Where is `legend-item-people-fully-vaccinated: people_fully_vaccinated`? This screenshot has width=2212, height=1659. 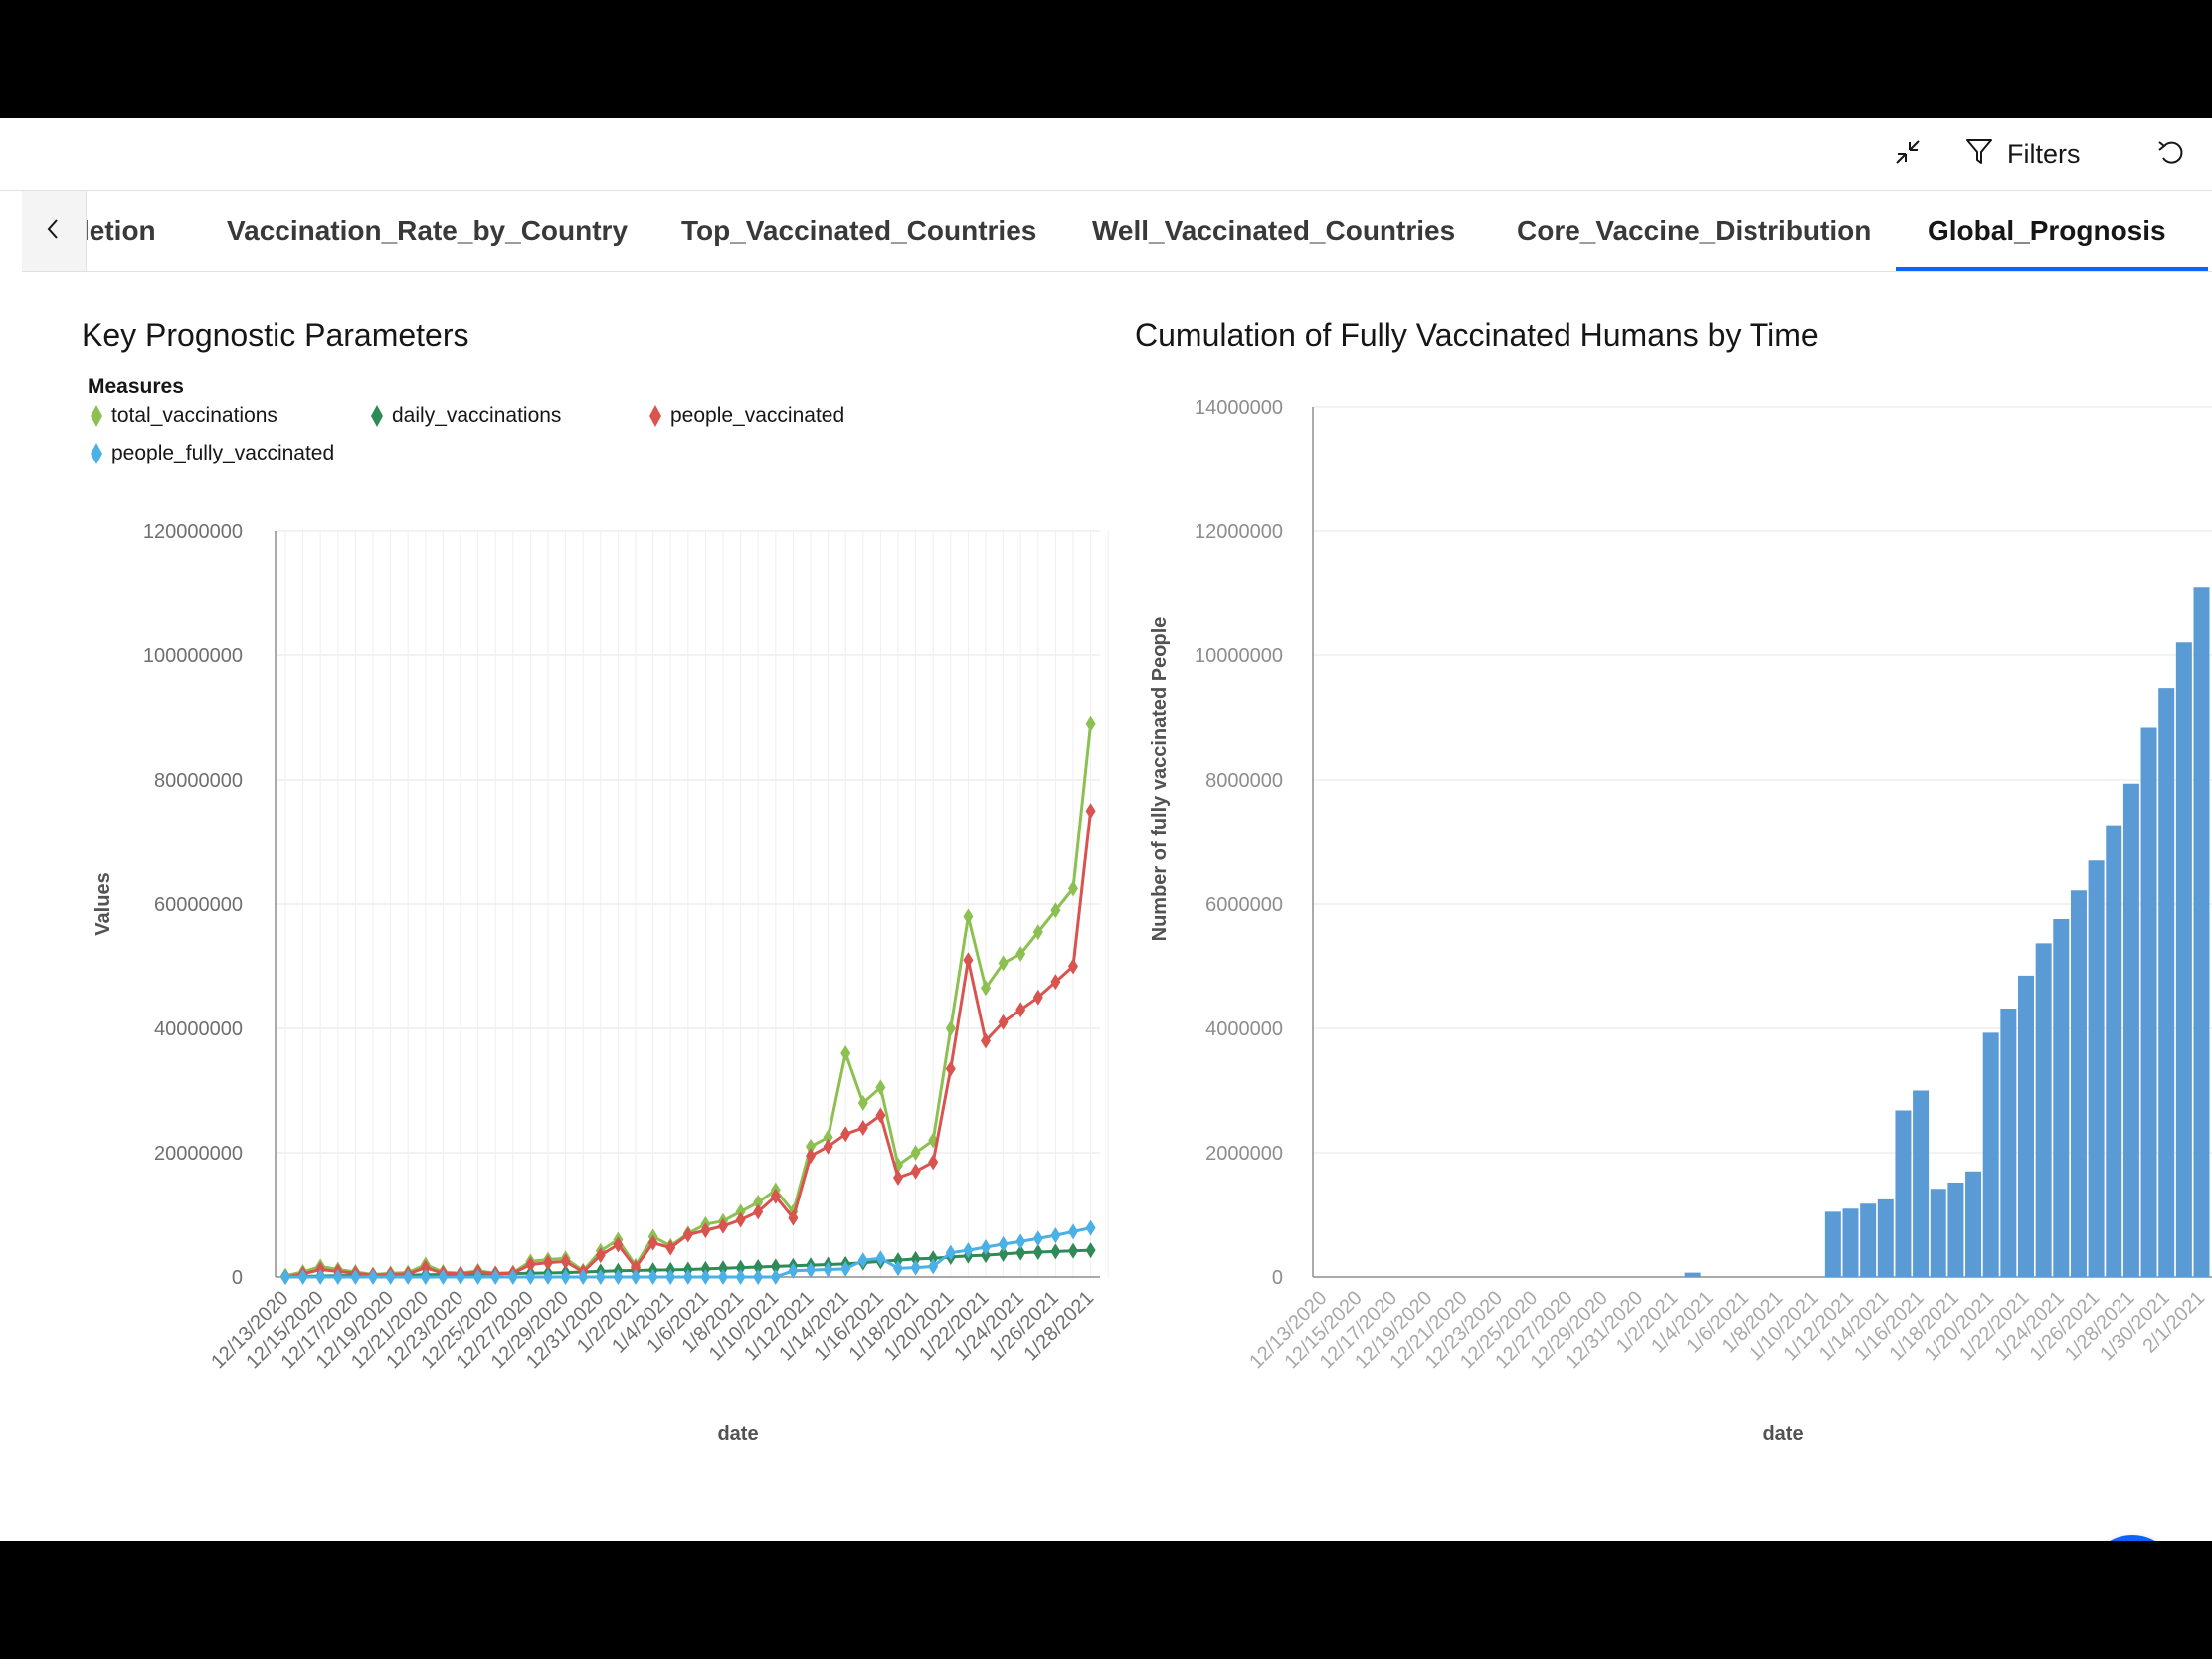
legend-item-people-fully-vaccinated: people_fully_vaccinated is located at coordinates (212, 453).